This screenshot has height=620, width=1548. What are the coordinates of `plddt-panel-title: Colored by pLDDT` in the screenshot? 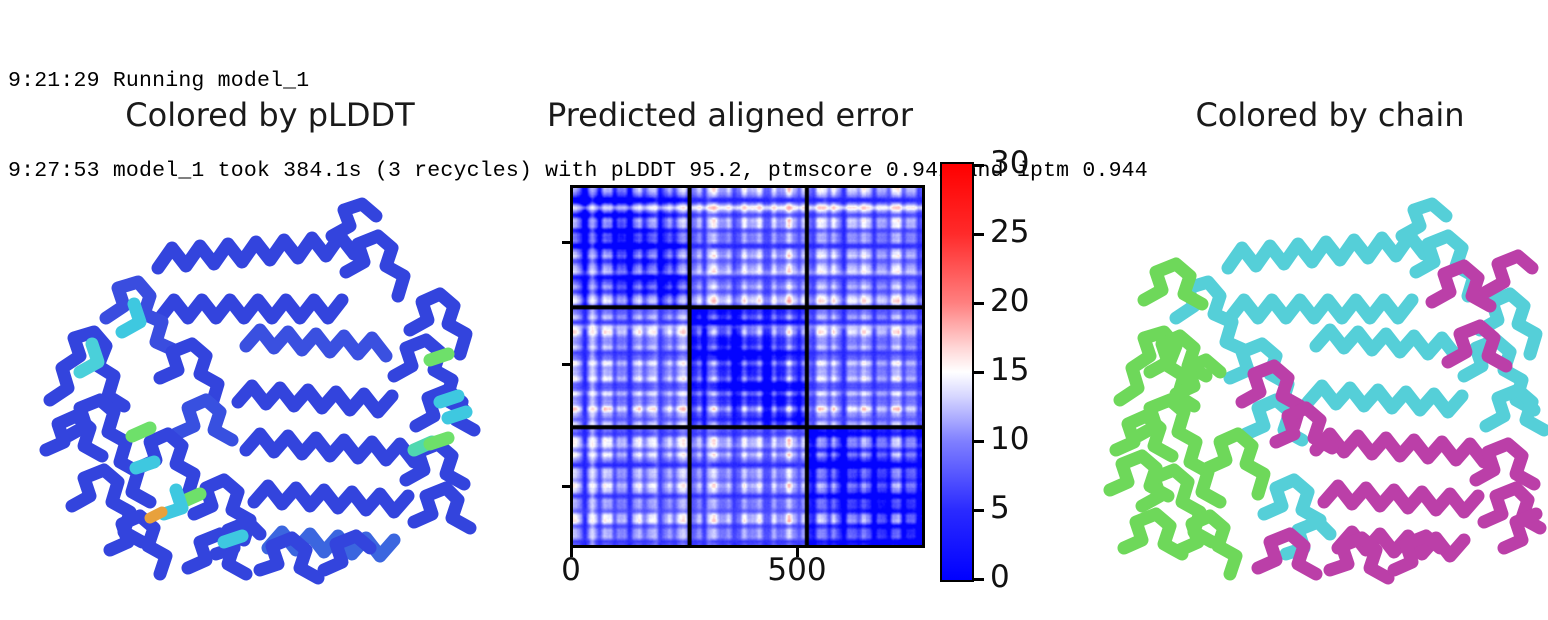 It's located at (270, 115).